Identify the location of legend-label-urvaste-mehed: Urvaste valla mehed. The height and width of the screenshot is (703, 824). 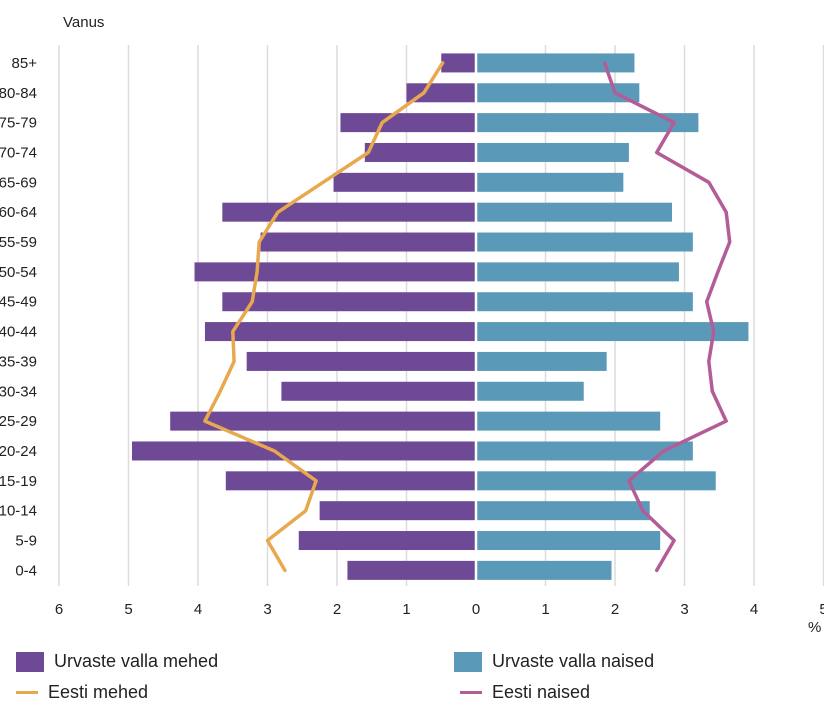
(136, 661).